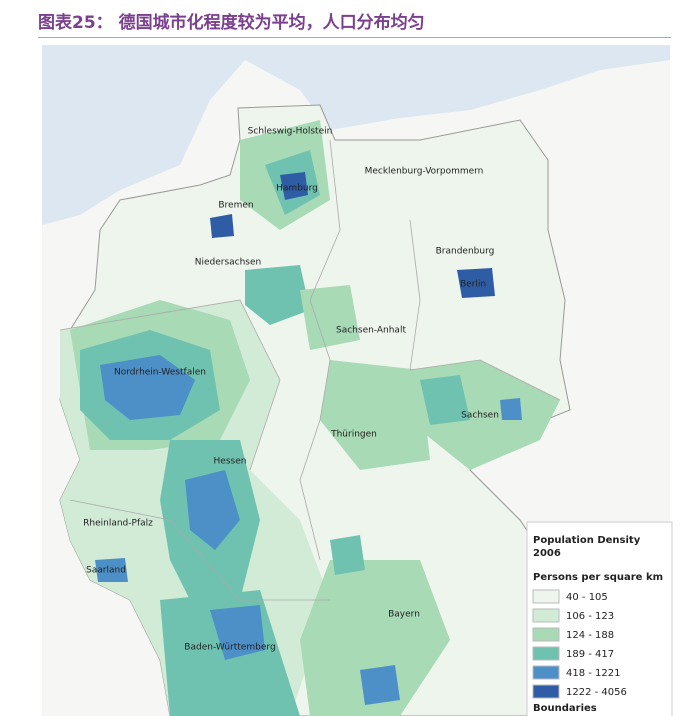 This screenshot has height=716, width=681. What do you see at coordinates (587, 597) in the screenshot?
I see `legend-label: 40 - 105` at bounding box center [587, 597].